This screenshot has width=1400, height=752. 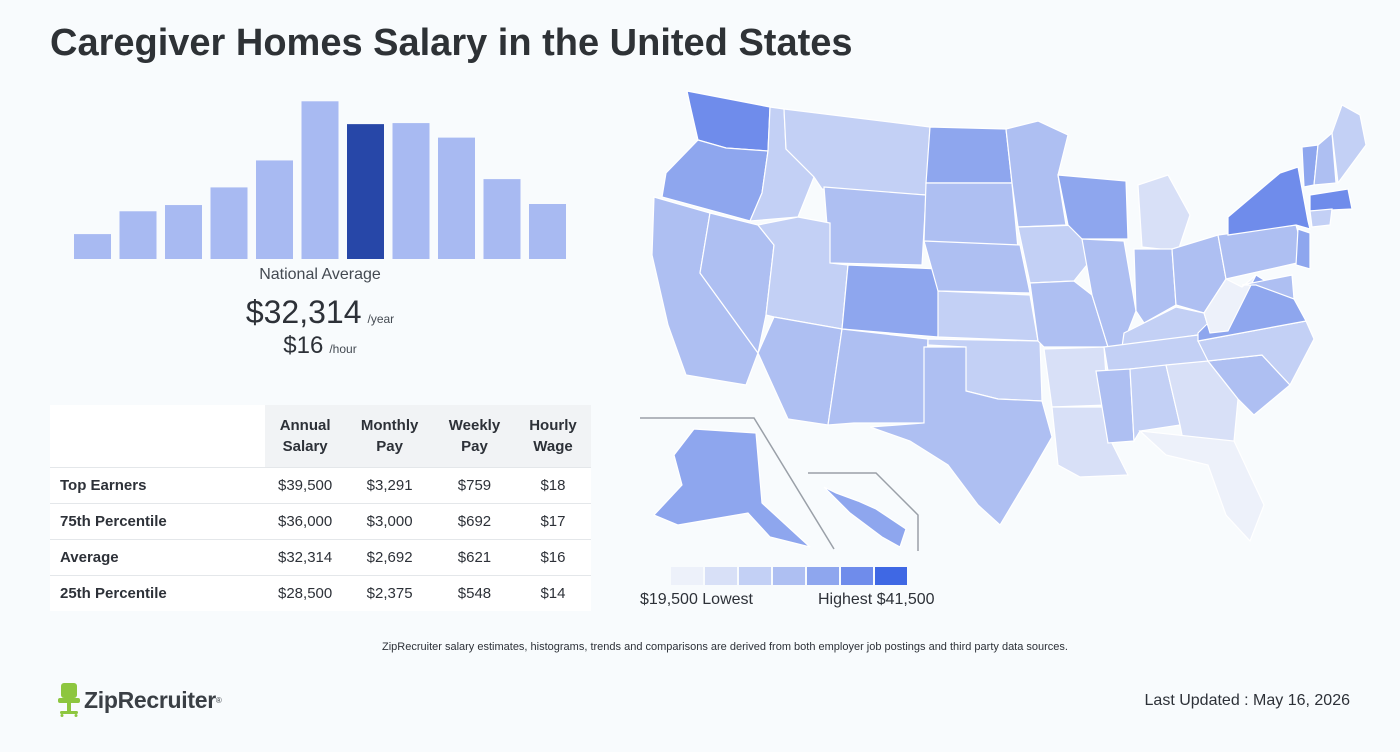 I want to click on chair-icon, so click(x=69, y=700).